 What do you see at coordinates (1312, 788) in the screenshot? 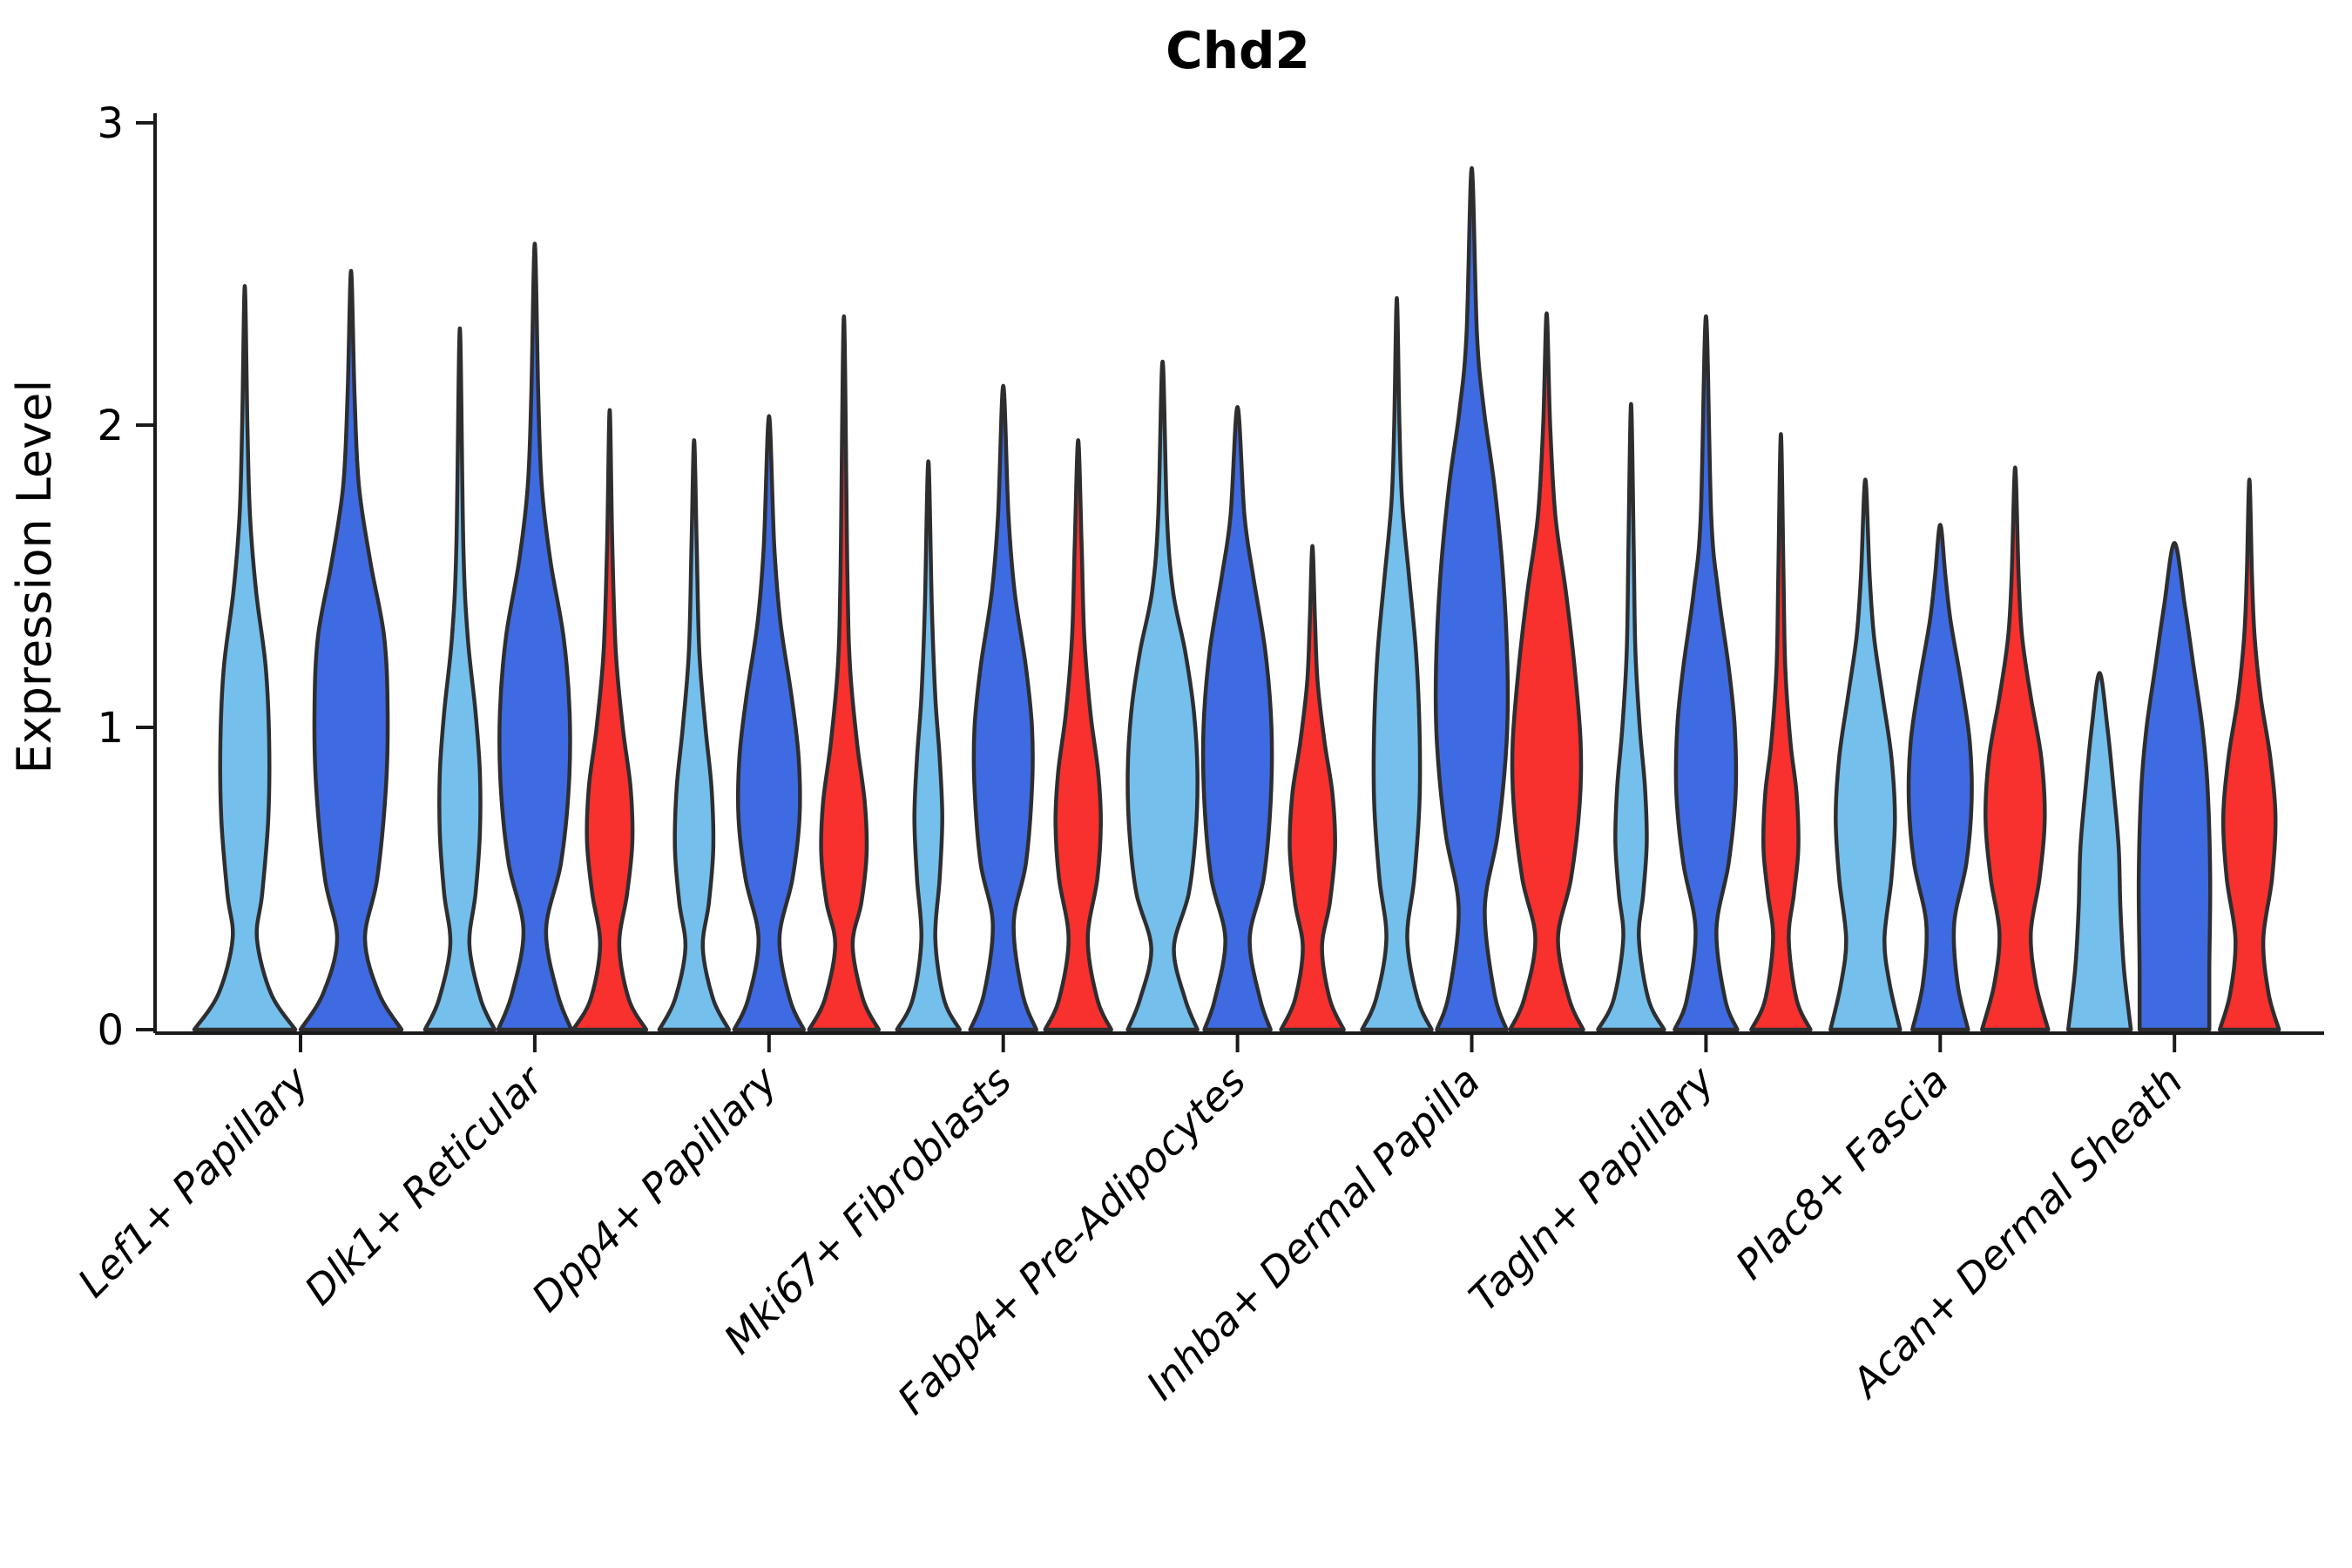
I see `violin-fabp4+-red` at bounding box center [1312, 788].